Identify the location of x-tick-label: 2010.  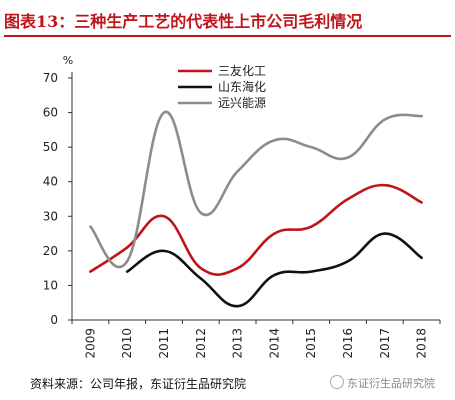
(127, 343).